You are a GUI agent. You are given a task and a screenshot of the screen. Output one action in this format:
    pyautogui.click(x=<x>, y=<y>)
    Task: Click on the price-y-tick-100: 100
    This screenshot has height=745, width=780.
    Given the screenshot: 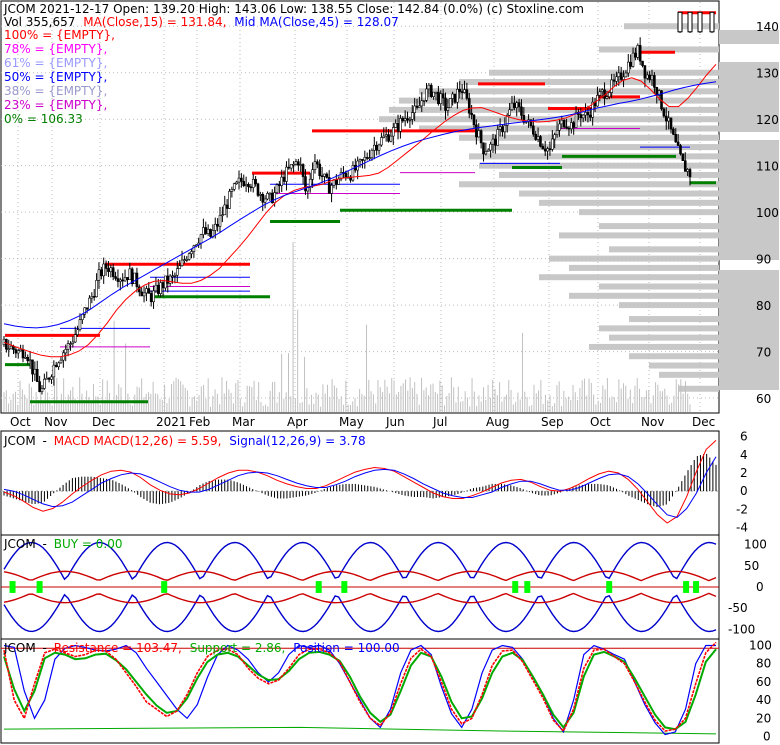 What is the action you would take?
    pyautogui.click(x=767, y=213)
    